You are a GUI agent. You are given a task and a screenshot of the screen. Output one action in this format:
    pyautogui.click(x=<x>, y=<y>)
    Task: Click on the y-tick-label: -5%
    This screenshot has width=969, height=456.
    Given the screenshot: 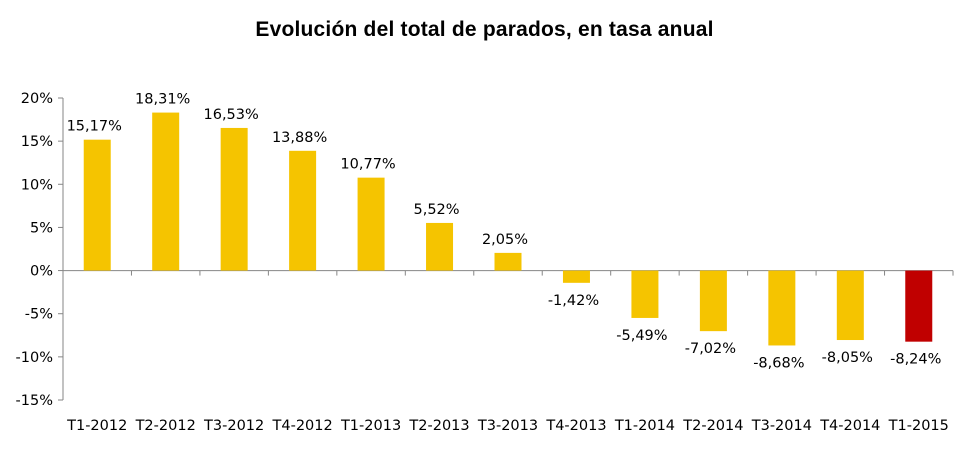 What is the action you would take?
    pyautogui.click(x=39, y=315)
    